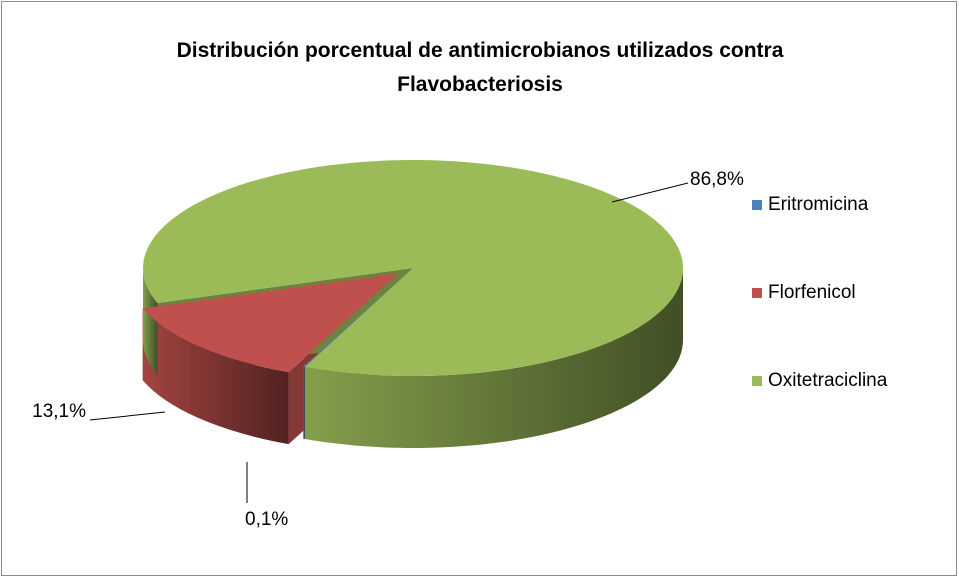 This screenshot has width=959, height=578. What do you see at coordinates (717, 179) in the screenshot?
I see `data-label: 86,8%` at bounding box center [717, 179].